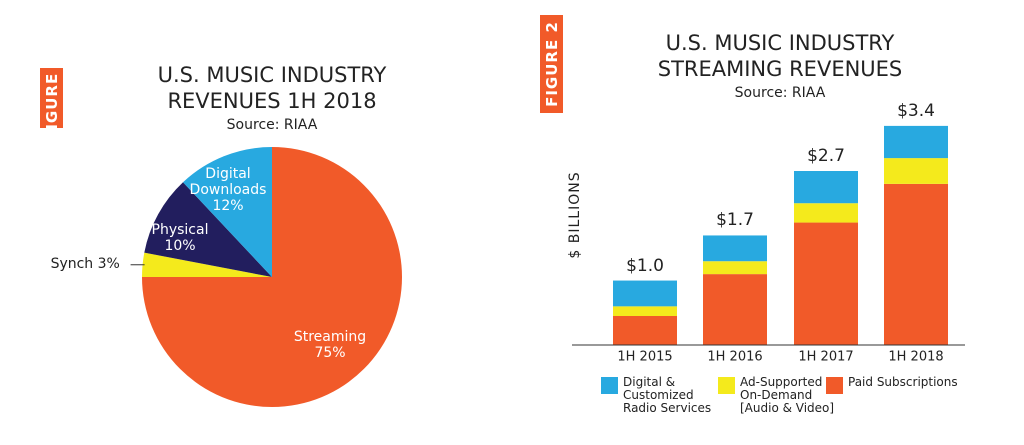 This screenshot has width=1024, height=445. Describe the element at coordinates (916, 357) in the screenshot. I see `x-tick-label: 1H 2018` at that location.